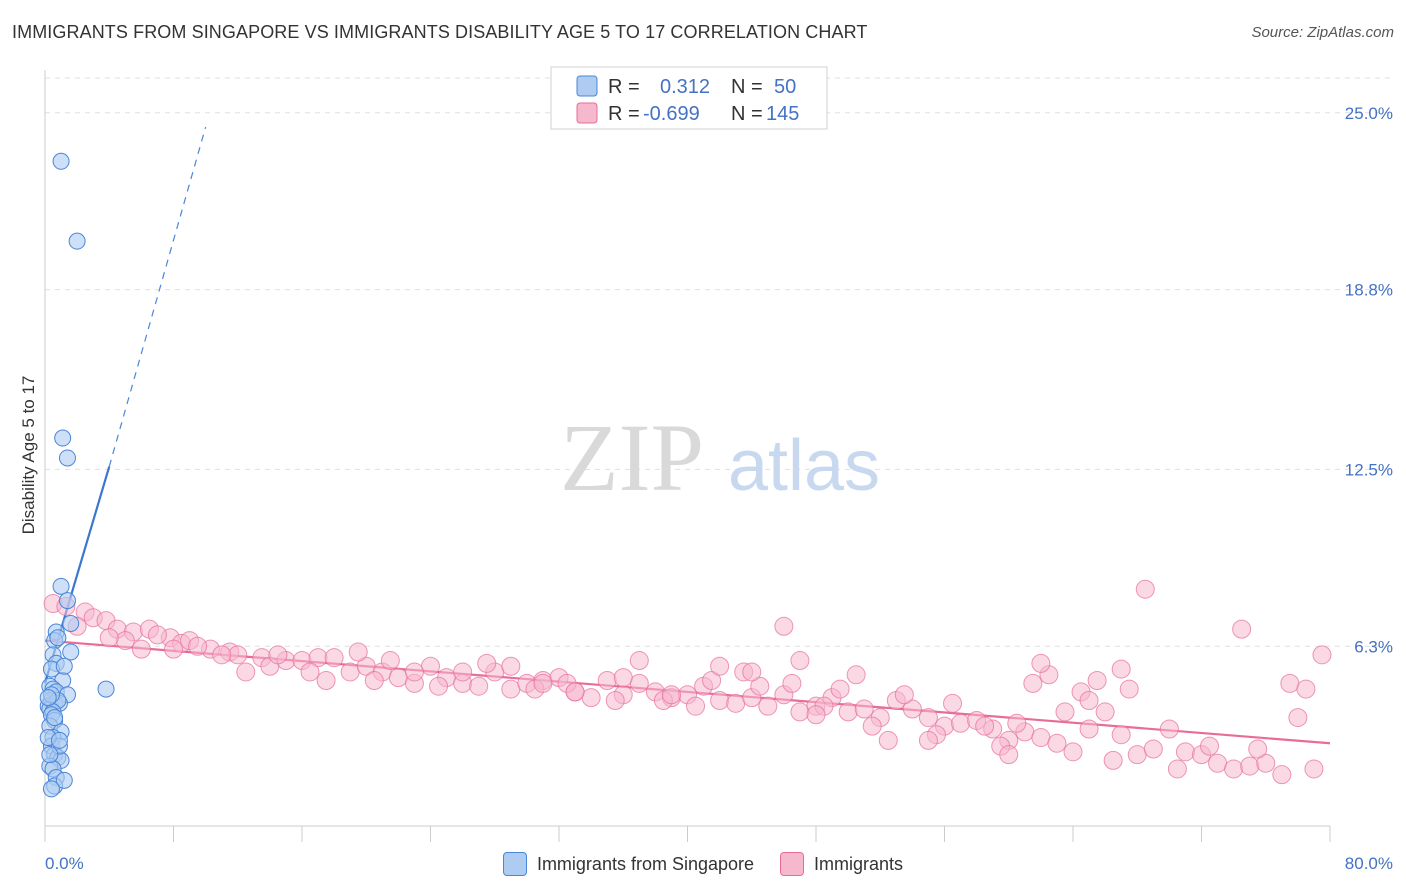  I want to click on legend-item-immigrants: Immigrants, so click(841, 864).